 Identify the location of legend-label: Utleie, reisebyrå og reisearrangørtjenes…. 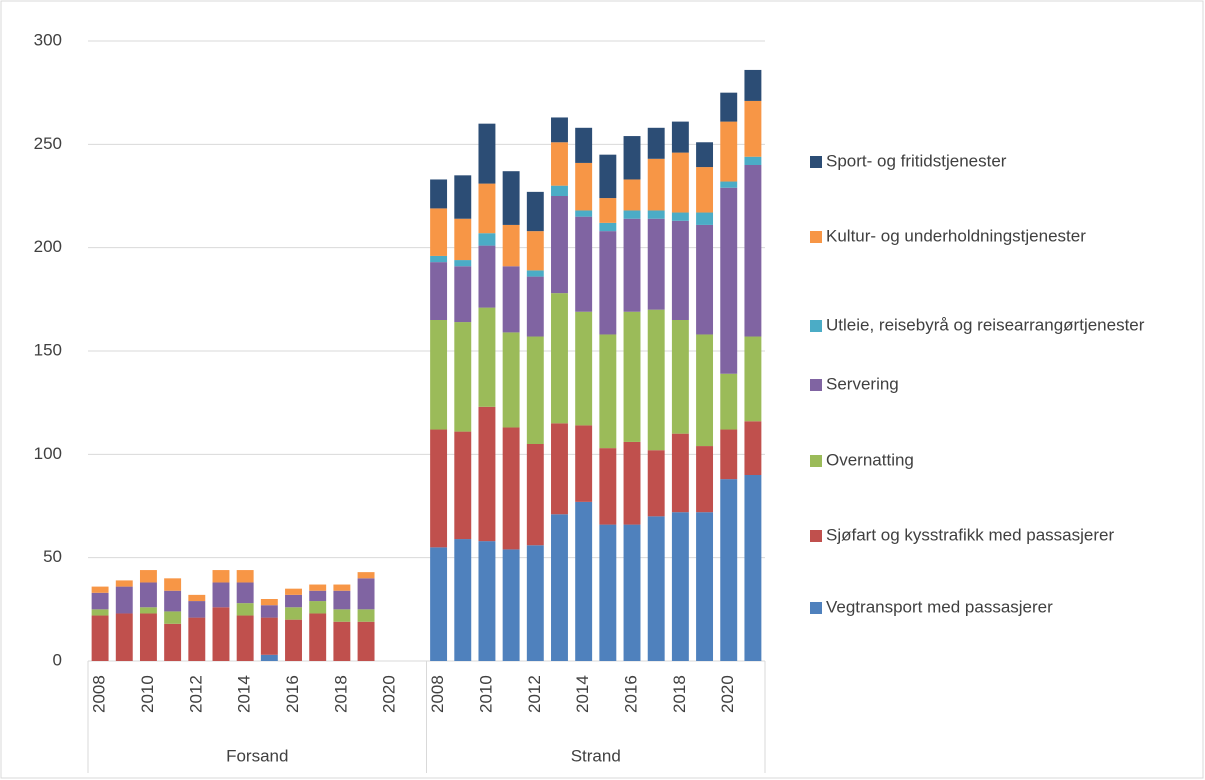
(985, 324).